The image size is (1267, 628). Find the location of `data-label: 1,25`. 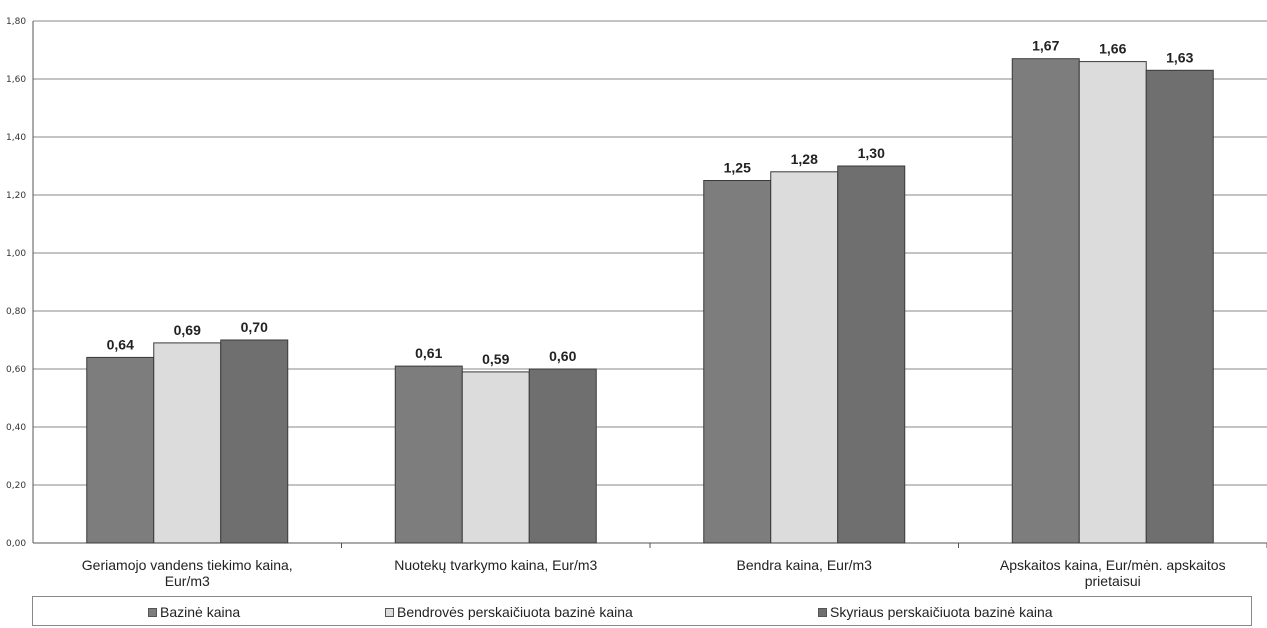

data-label: 1,25 is located at coordinates (737, 168).